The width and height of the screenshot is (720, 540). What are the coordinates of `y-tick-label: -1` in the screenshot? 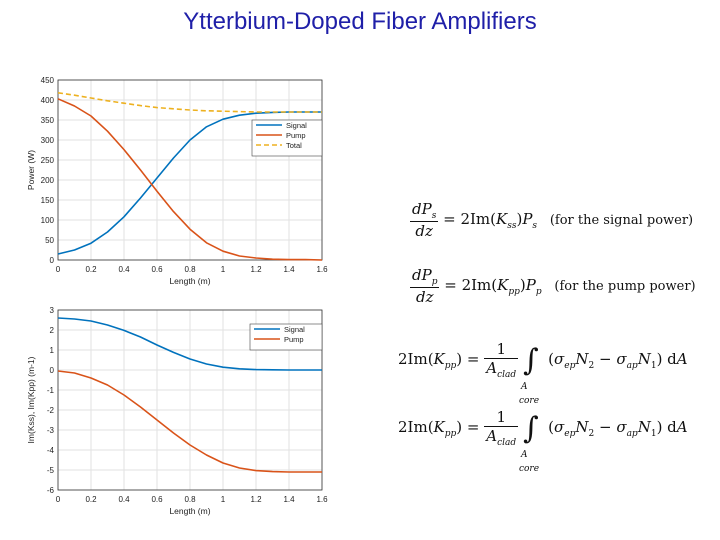 It's located at (51, 390).